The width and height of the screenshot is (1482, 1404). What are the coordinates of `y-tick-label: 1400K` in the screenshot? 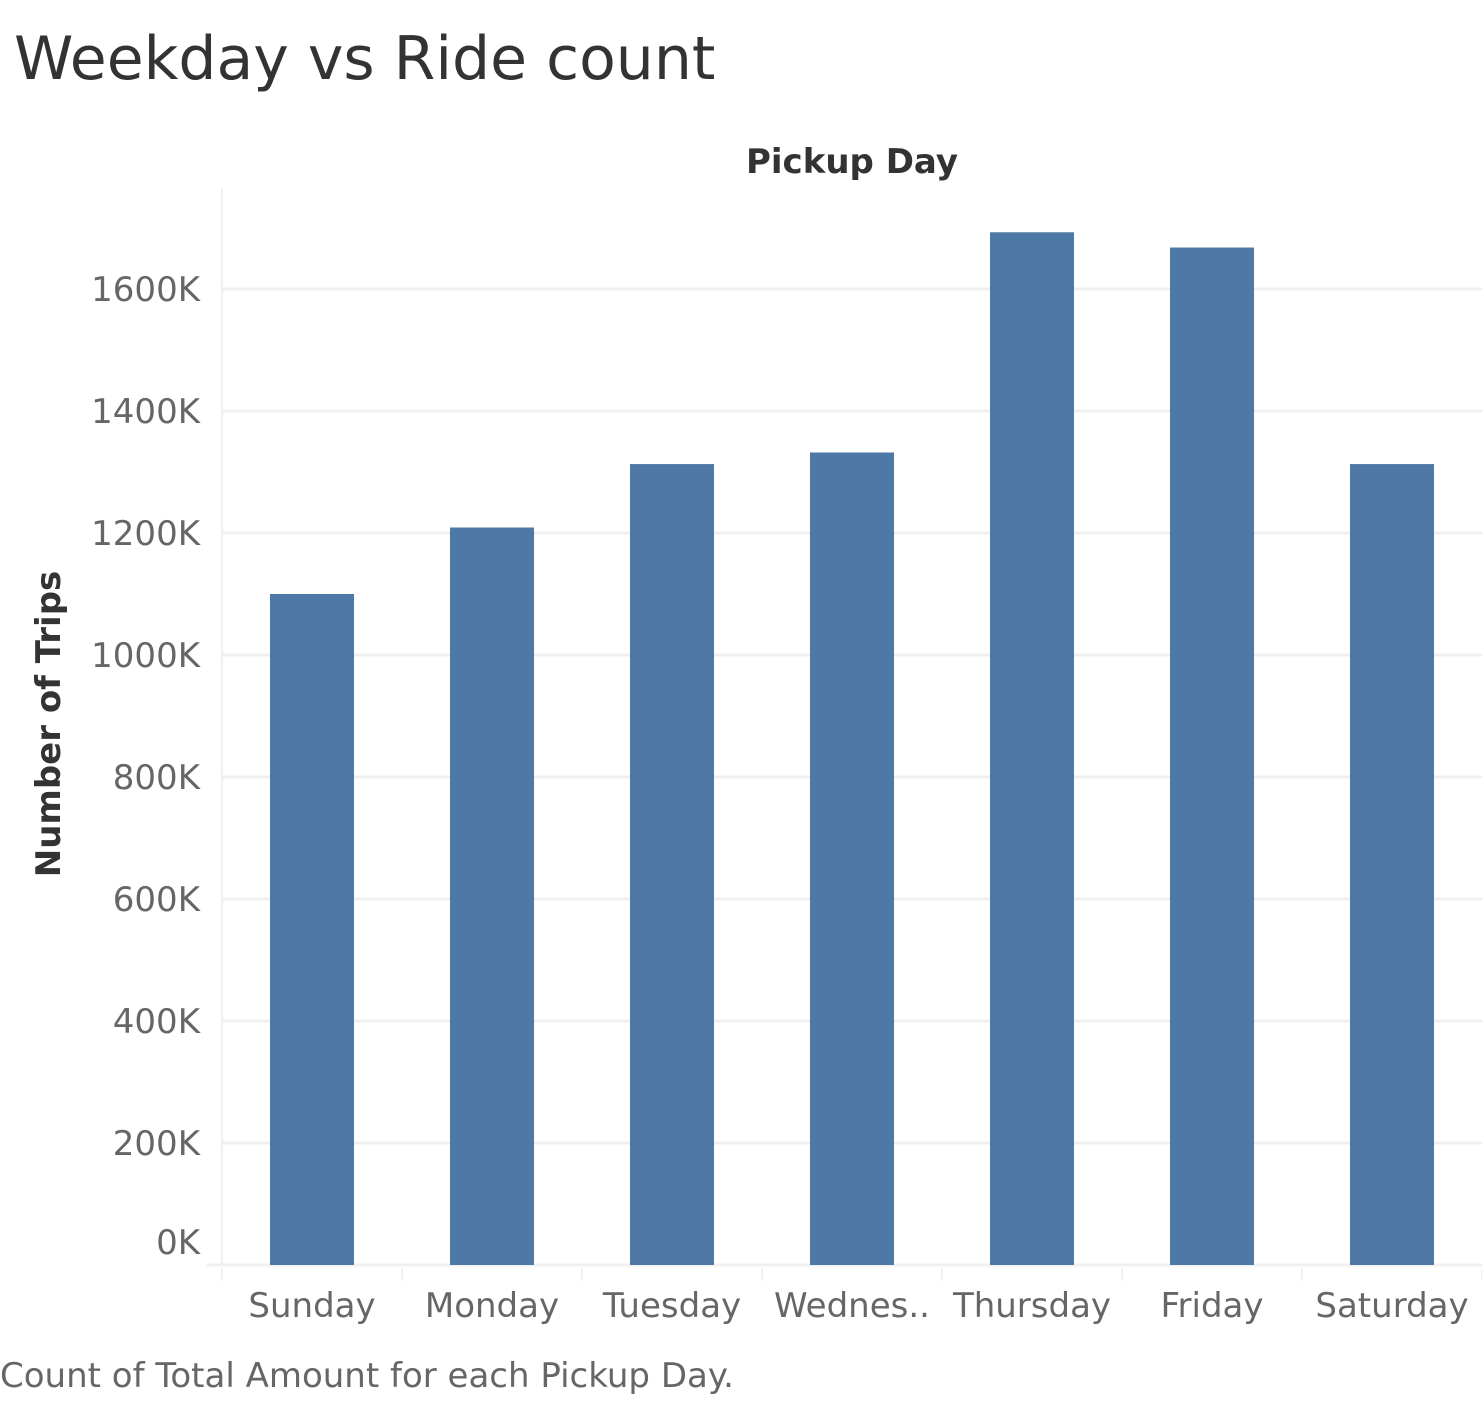 It's located at (146, 412).